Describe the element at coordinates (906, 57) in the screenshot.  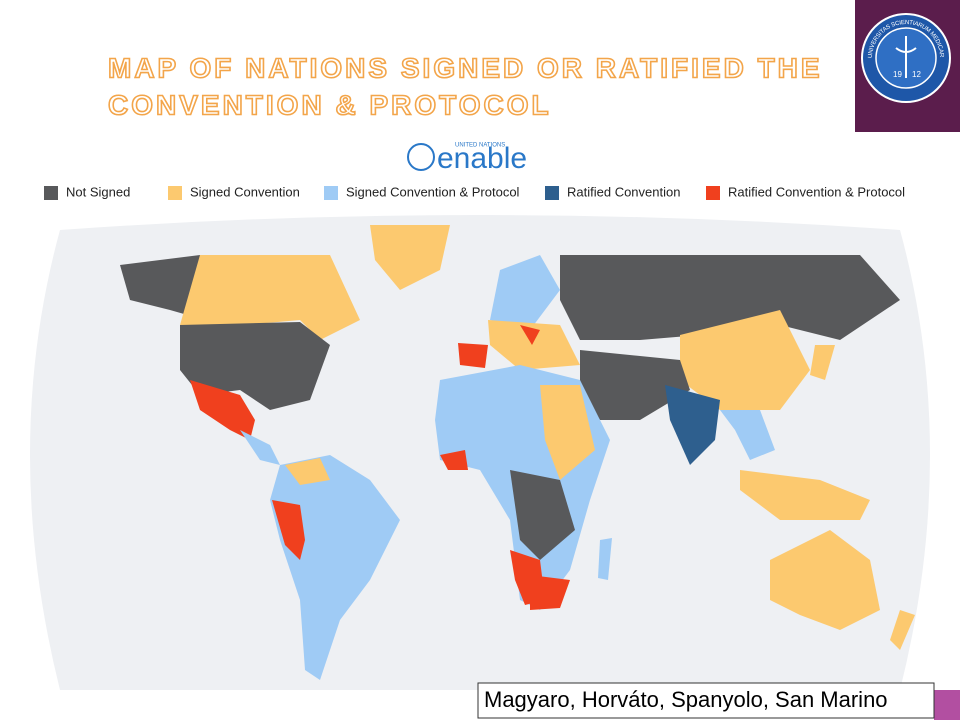
I see `seal-emblem` at that location.